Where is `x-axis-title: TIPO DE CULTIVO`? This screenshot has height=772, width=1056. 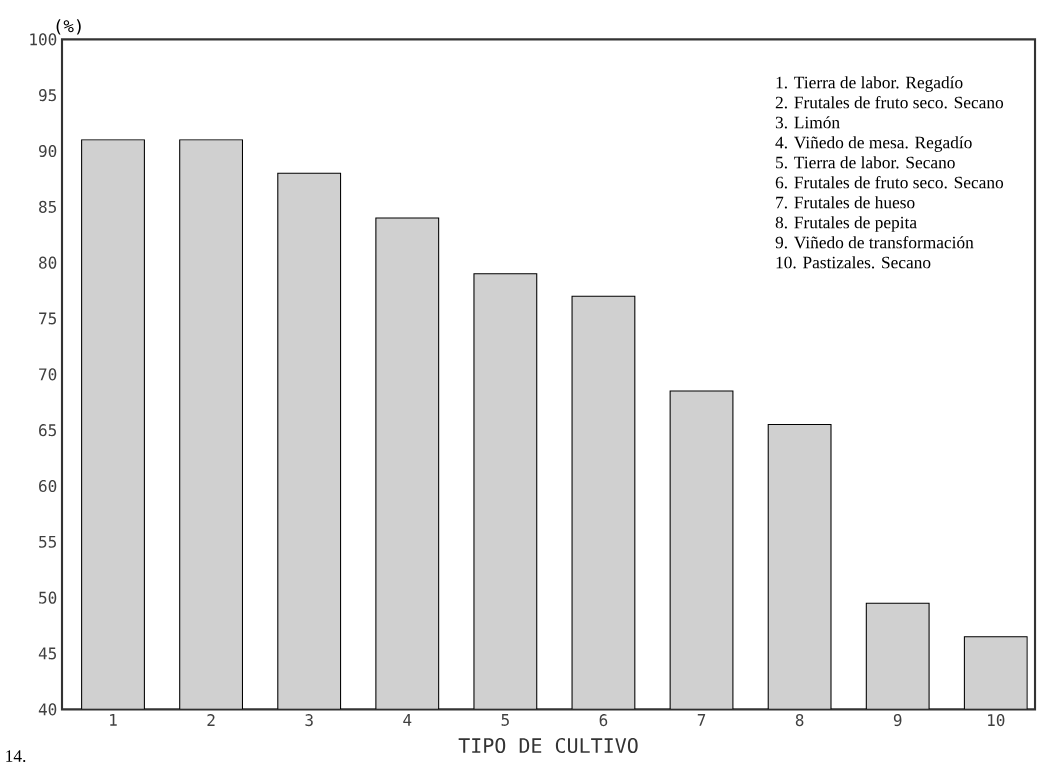 x-axis-title: TIPO DE CULTIVO is located at coordinates (548, 745).